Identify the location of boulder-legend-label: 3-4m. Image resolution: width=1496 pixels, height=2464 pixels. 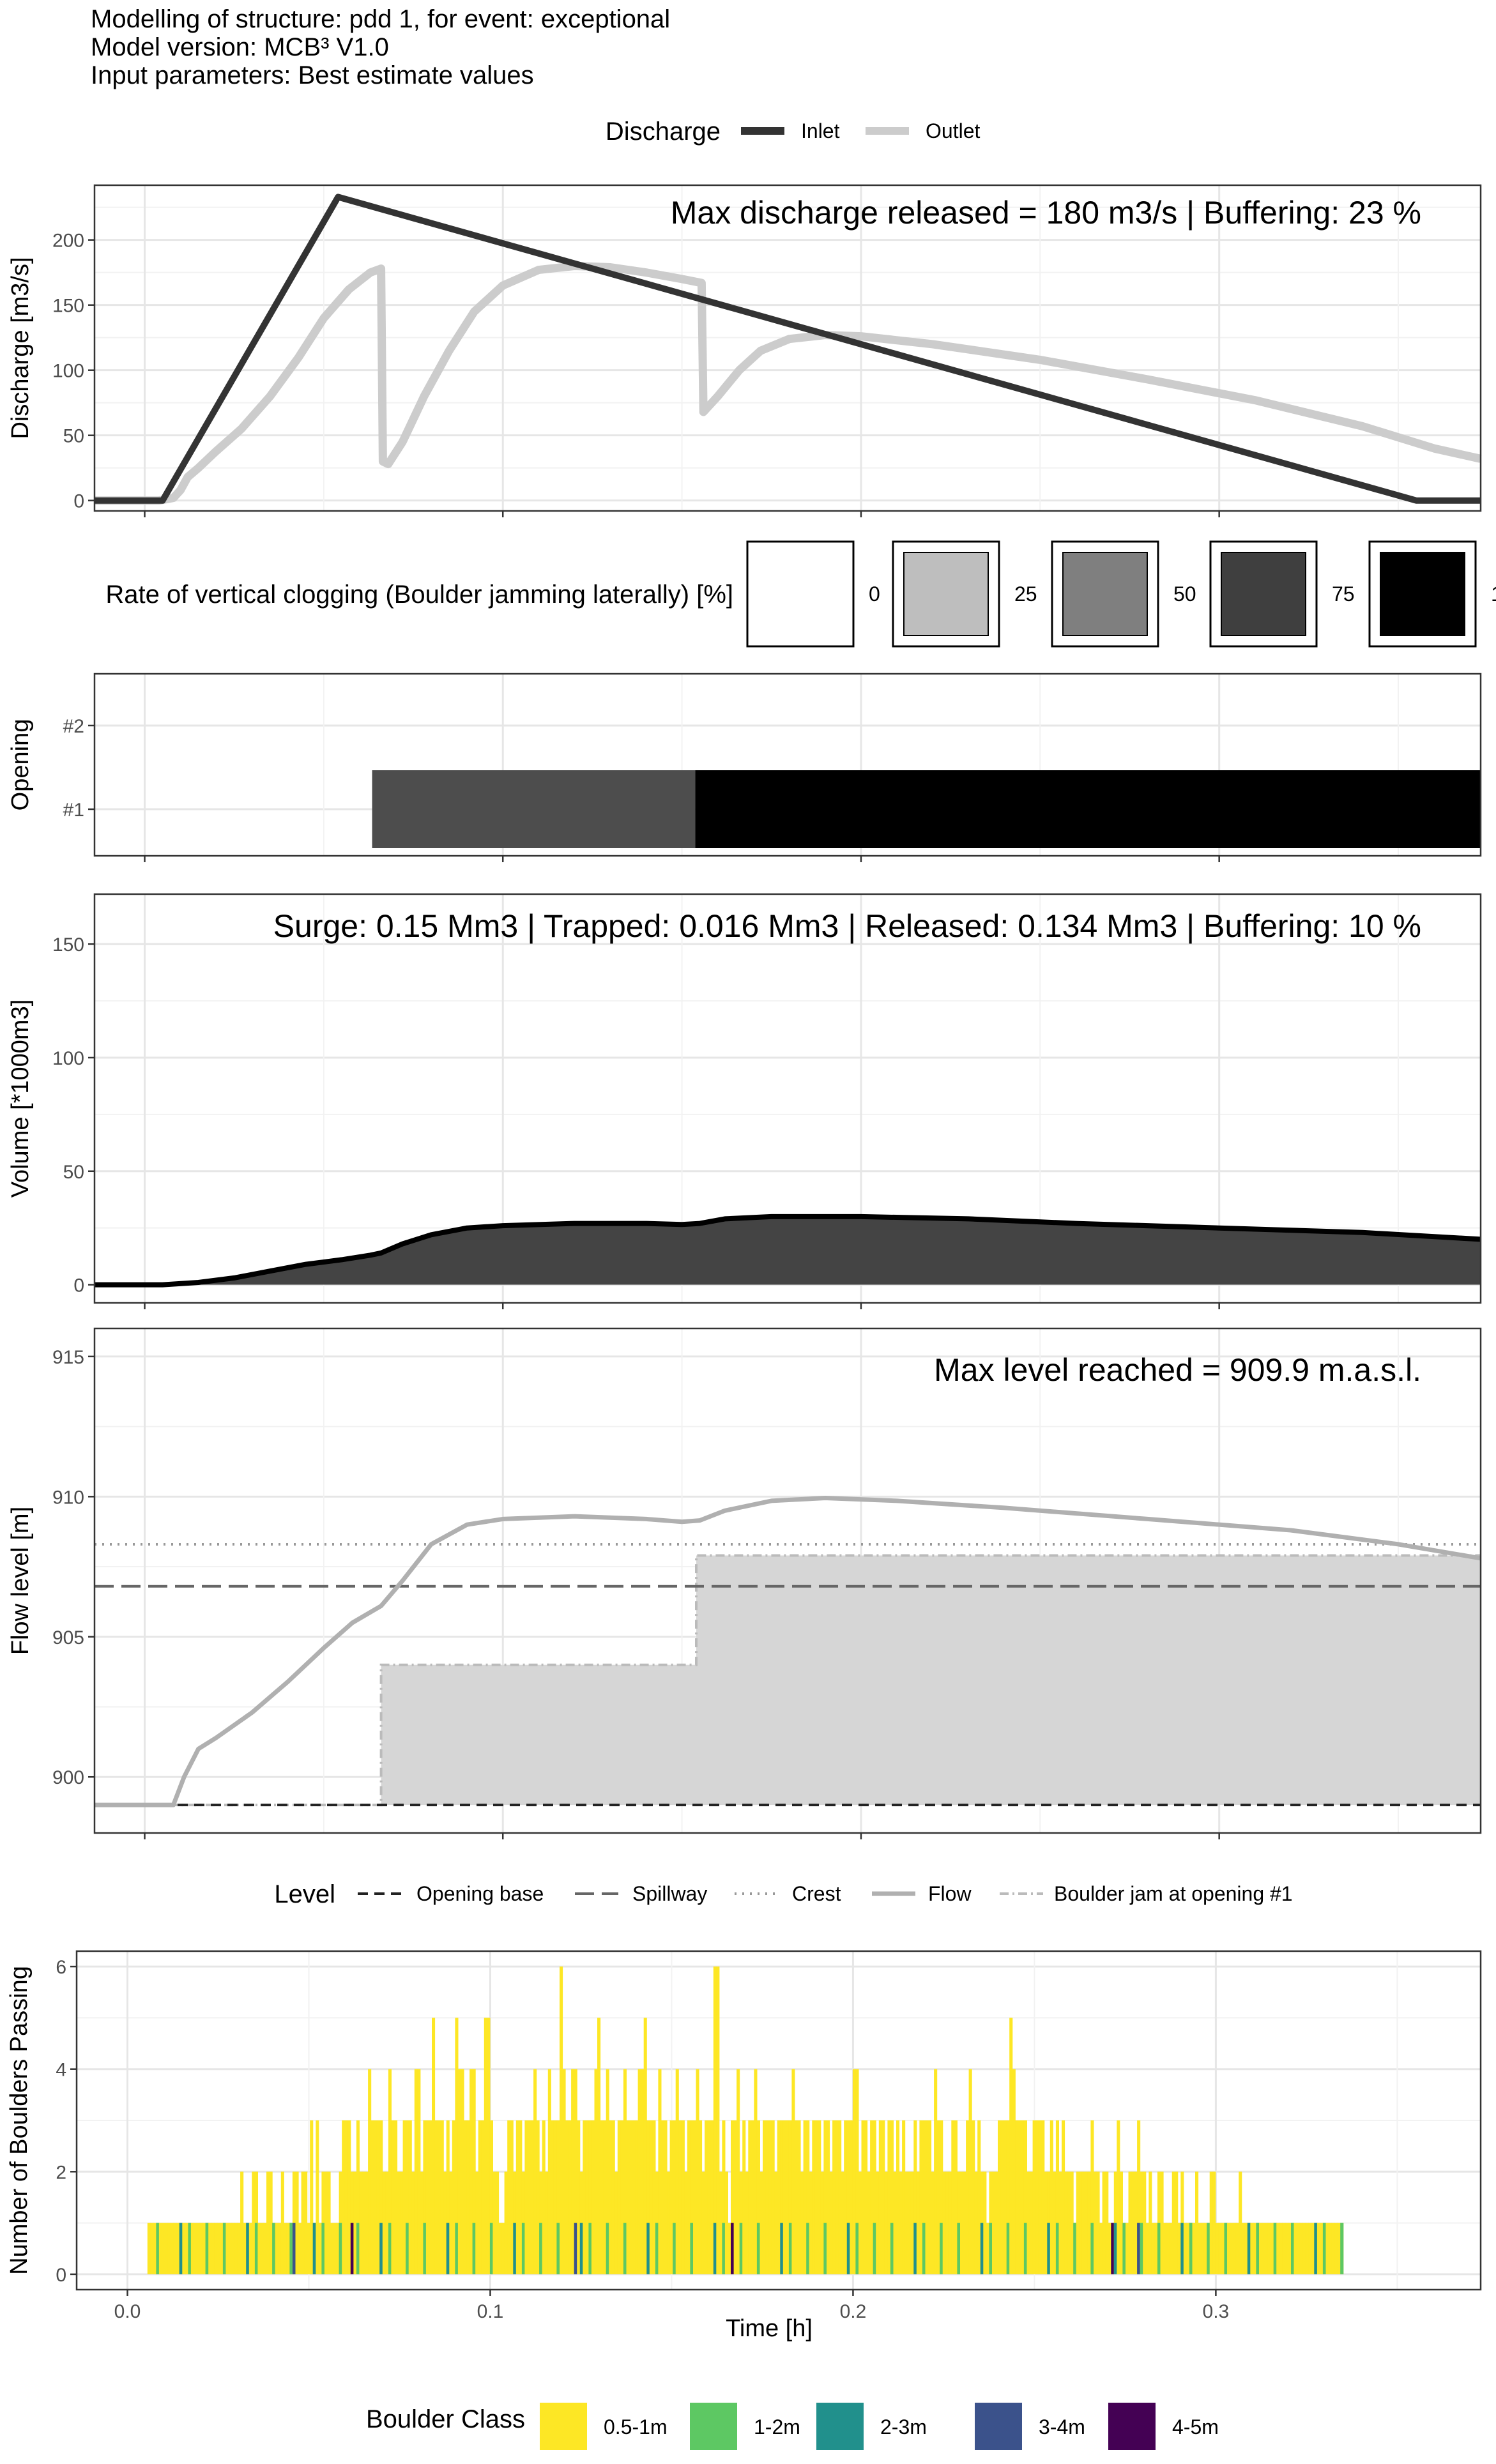
(1062, 2426).